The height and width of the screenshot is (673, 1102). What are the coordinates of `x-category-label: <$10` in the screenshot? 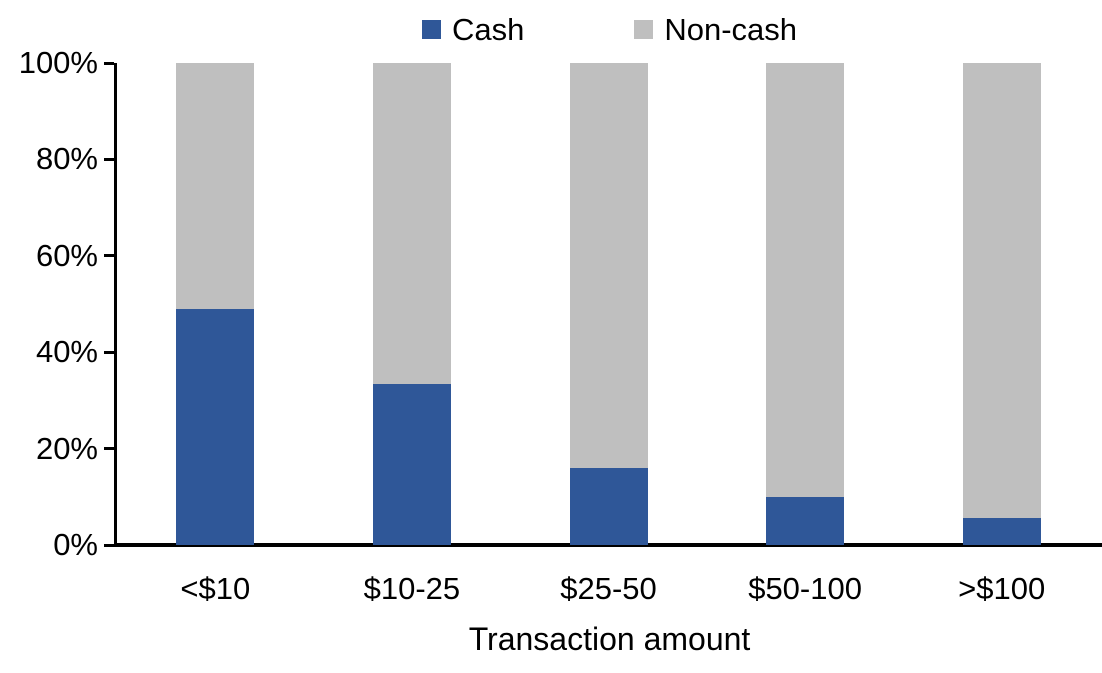 It's located at (215, 588).